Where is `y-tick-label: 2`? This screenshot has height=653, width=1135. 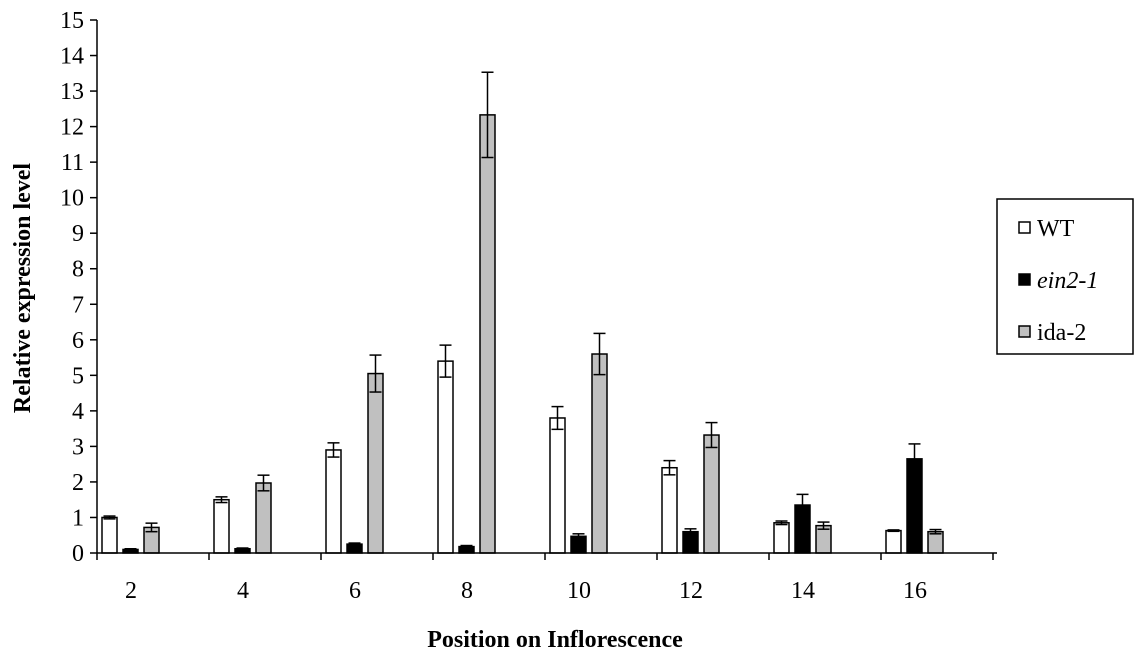
y-tick-label: 2 is located at coordinates (78, 483).